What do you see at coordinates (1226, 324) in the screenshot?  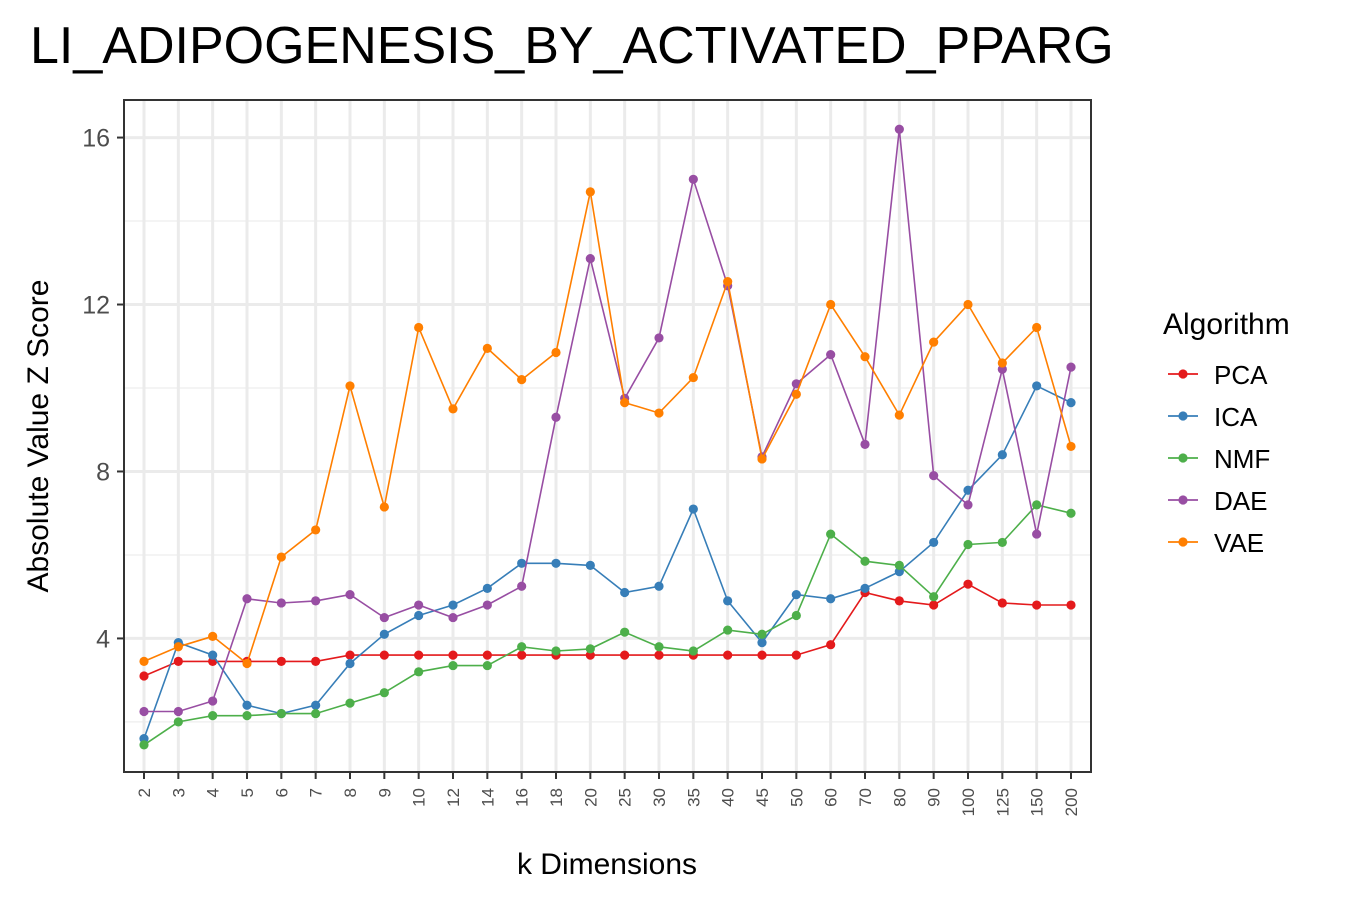 I see `legend-title: Algorithm` at bounding box center [1226, 324].